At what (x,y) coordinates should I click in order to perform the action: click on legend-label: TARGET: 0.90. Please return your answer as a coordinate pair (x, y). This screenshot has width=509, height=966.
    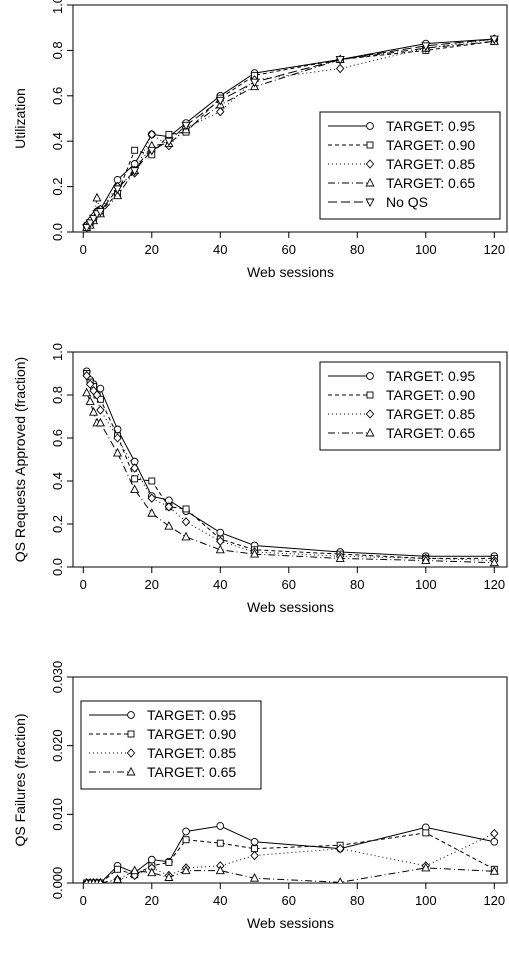
    Looking at the image, I should click on (191, 734).